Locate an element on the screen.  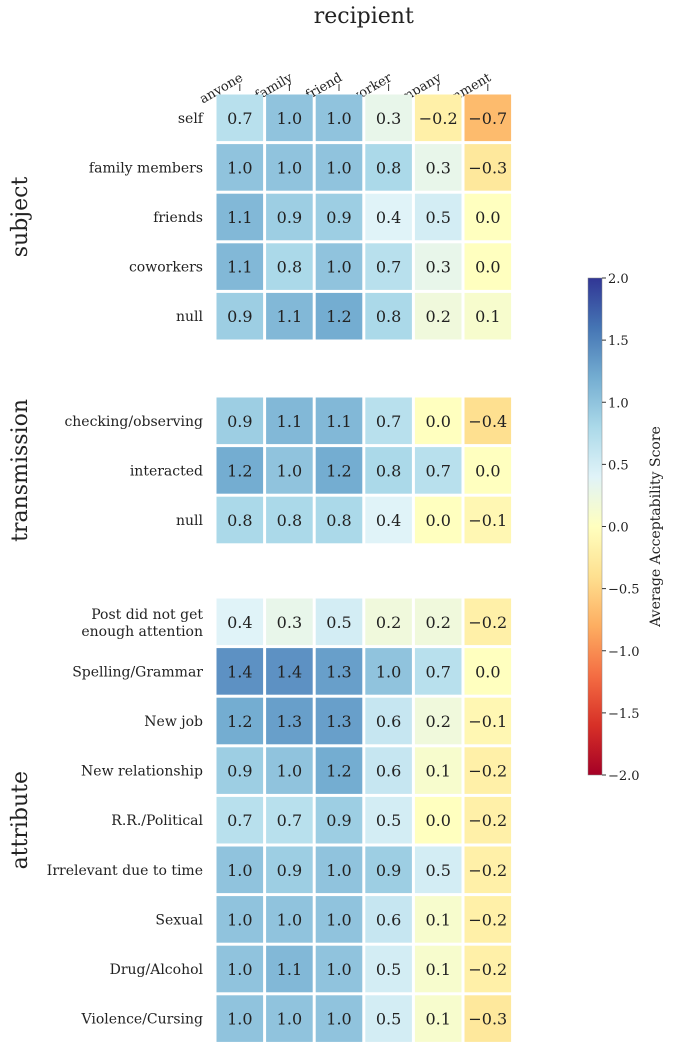
colorbar-tick-label: 1.0 is located at coordinates (618, 403).